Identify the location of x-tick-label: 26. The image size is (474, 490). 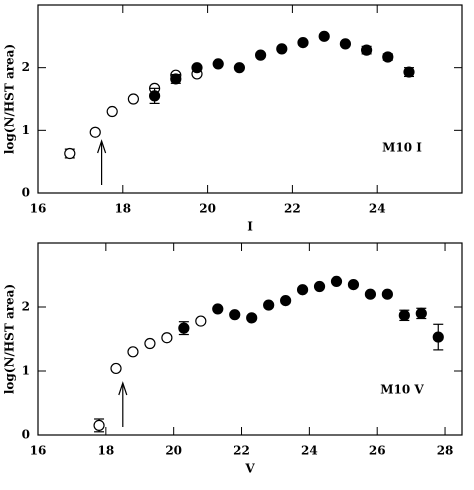
(377, 451).